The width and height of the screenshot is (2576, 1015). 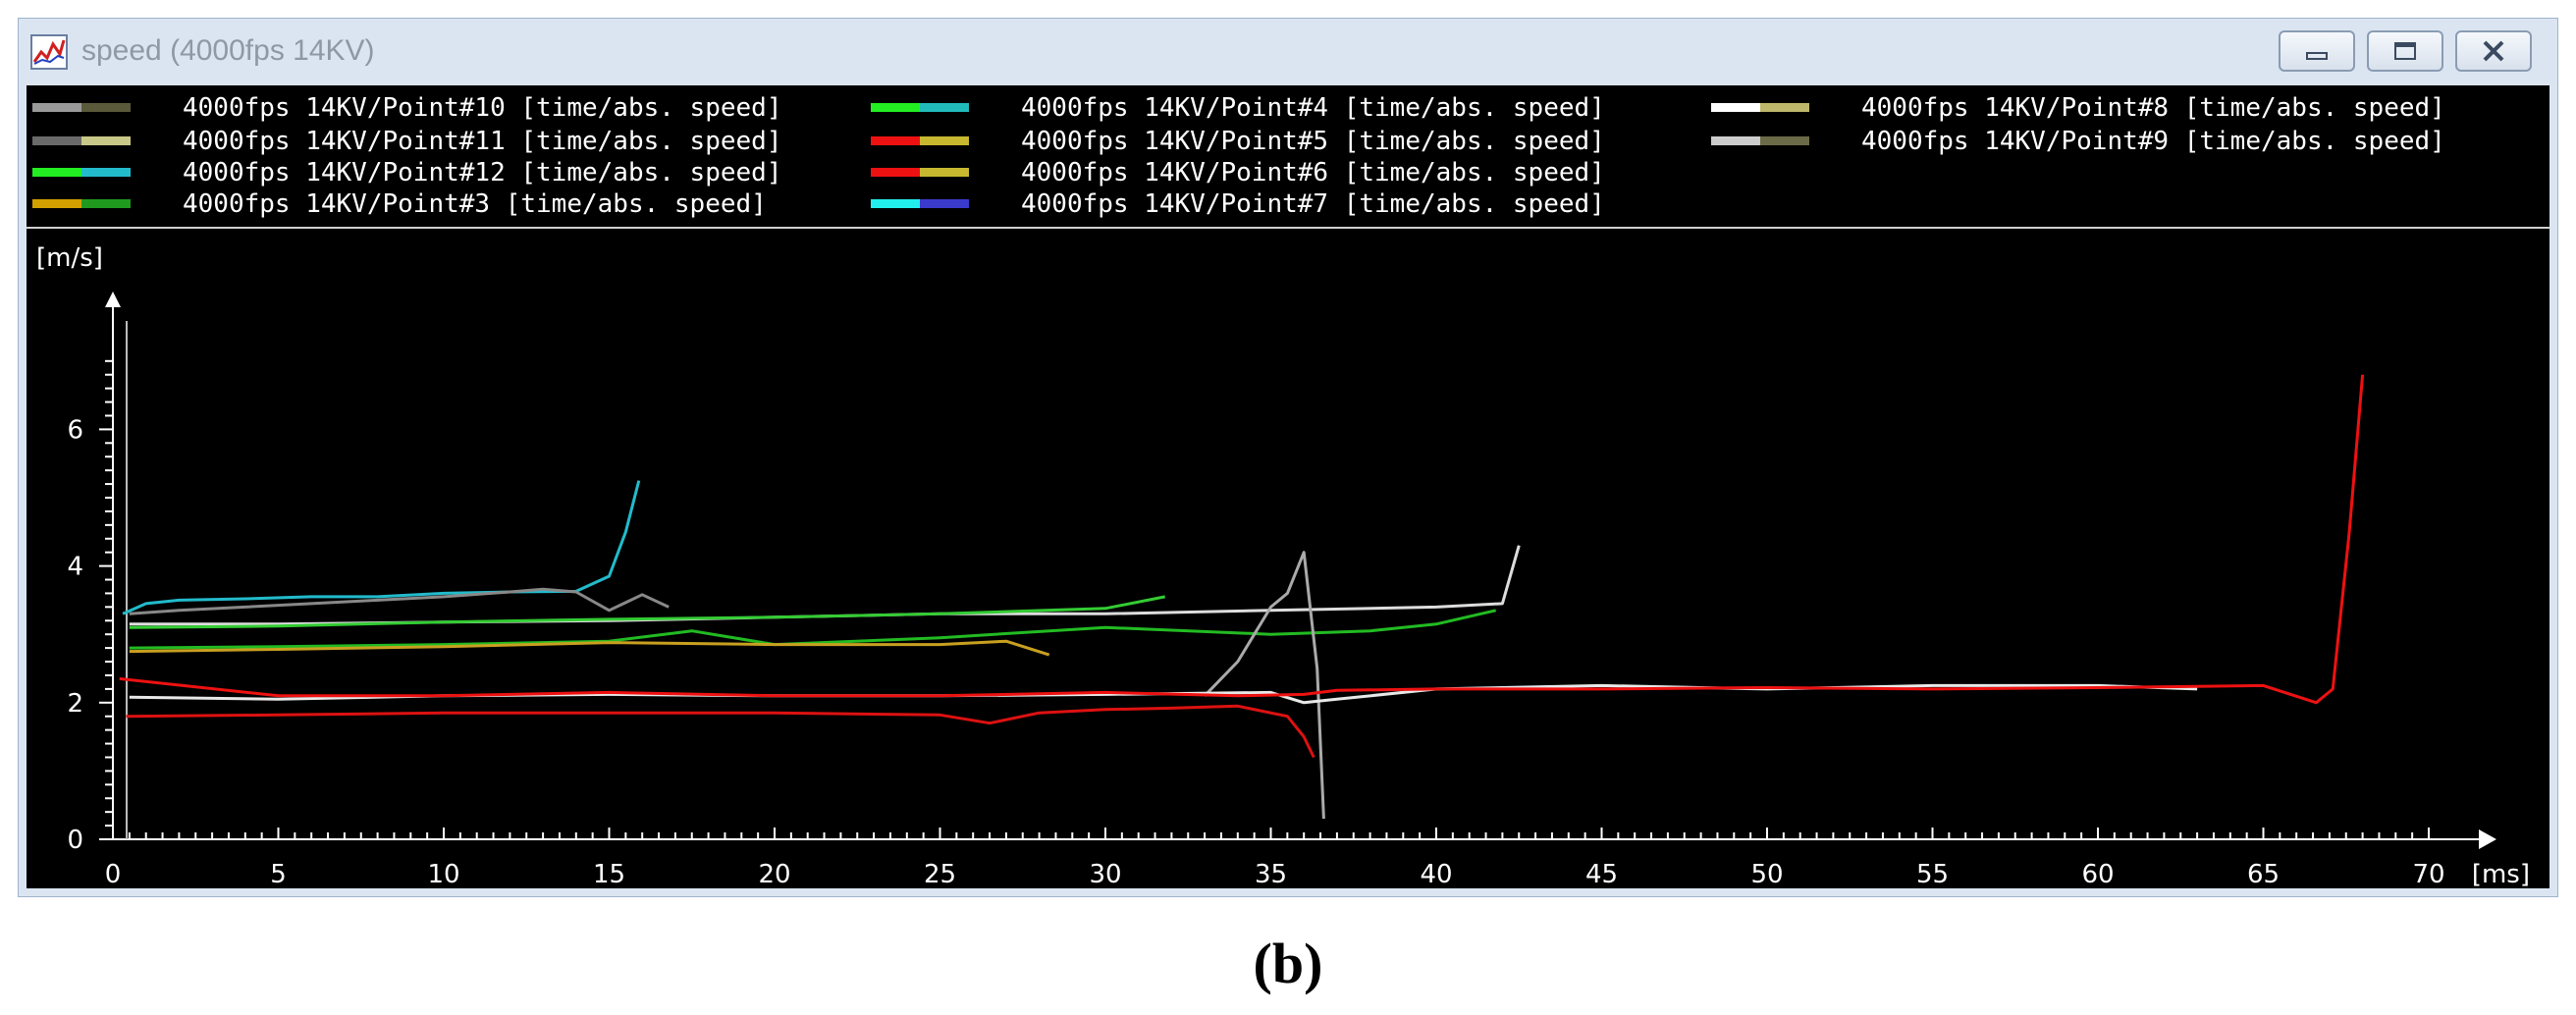 I want to click on legend-label: 4000fps 14KV/Point#6 [time/abs. speed], so click(x=1313, y=172).